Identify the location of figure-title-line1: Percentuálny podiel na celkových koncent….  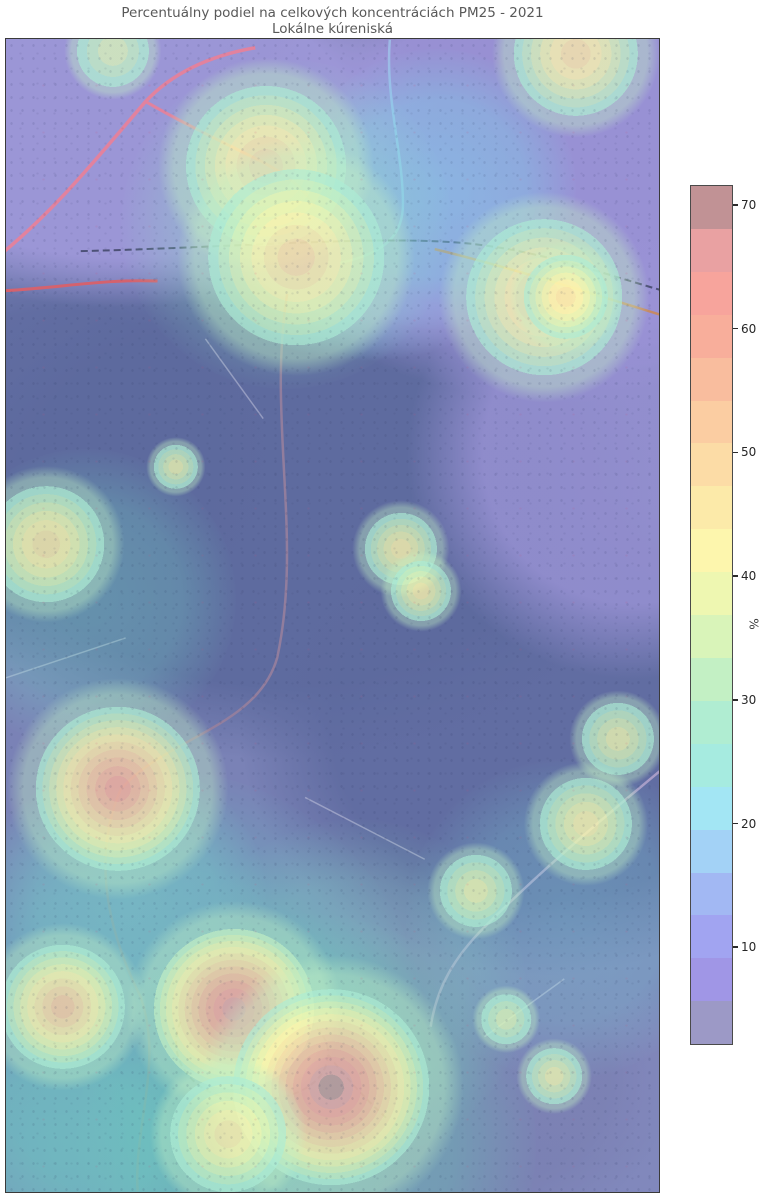
(332, 13).